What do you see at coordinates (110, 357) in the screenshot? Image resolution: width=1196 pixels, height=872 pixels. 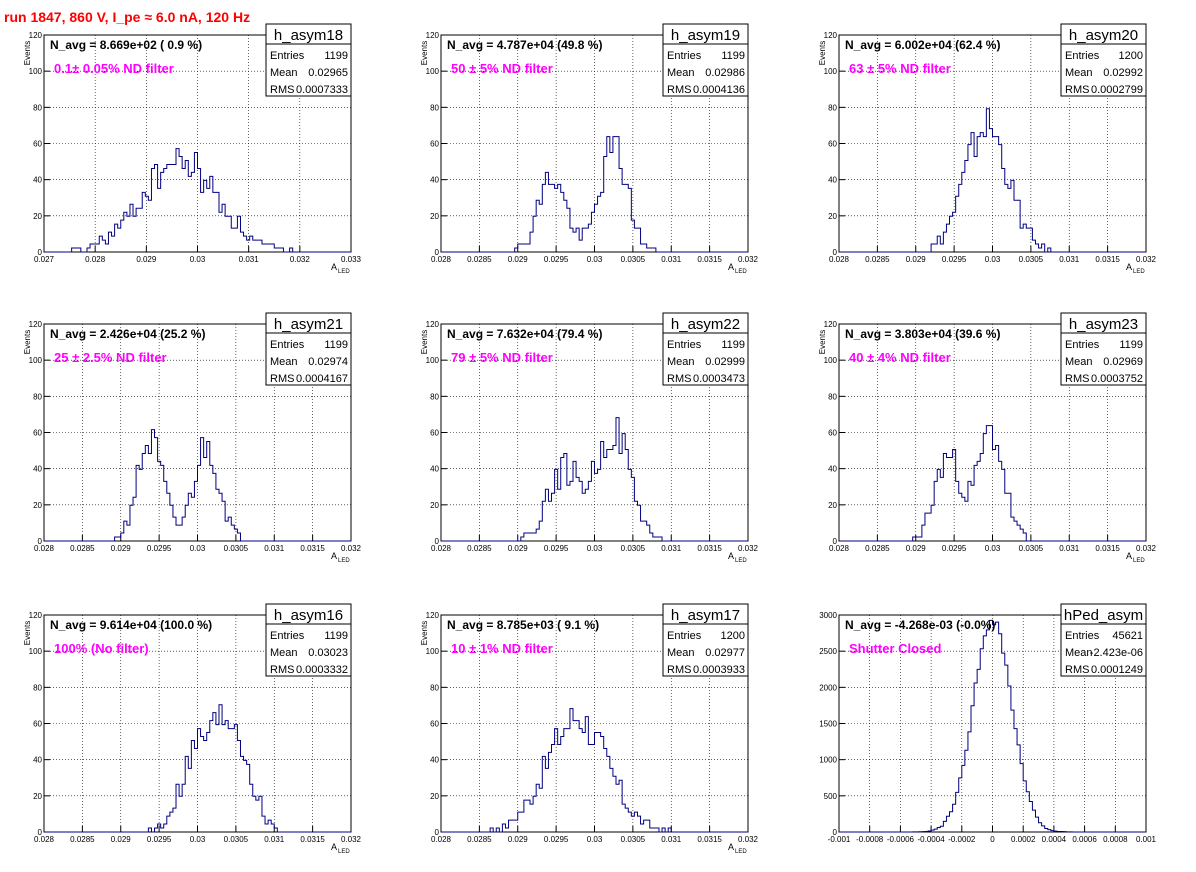 I see `filter-label: 25 ± 2.5% ND filter` at bounding box center [110, 357].